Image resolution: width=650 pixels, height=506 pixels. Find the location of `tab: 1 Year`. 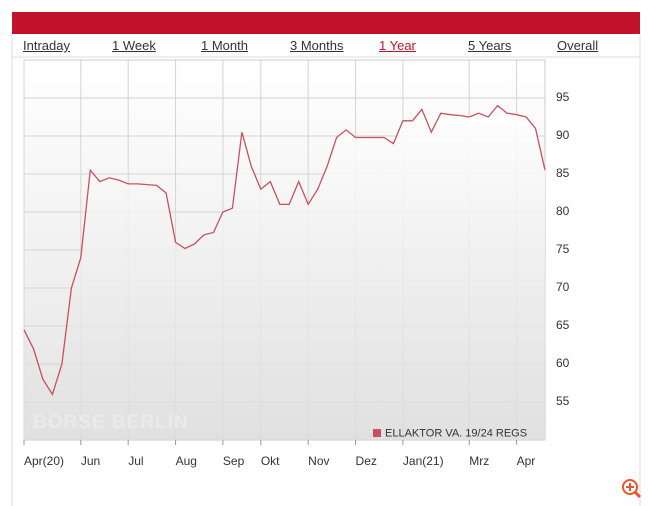

tab: 1 Year is located at coordinates (397, 45).